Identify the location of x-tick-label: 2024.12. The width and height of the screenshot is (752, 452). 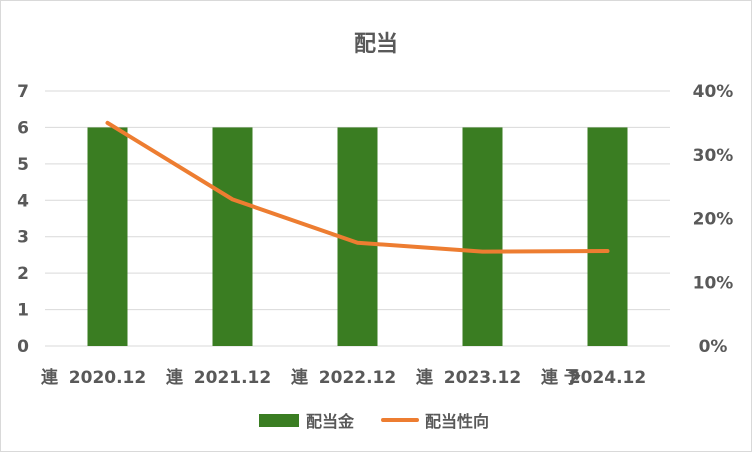
(607, 378).